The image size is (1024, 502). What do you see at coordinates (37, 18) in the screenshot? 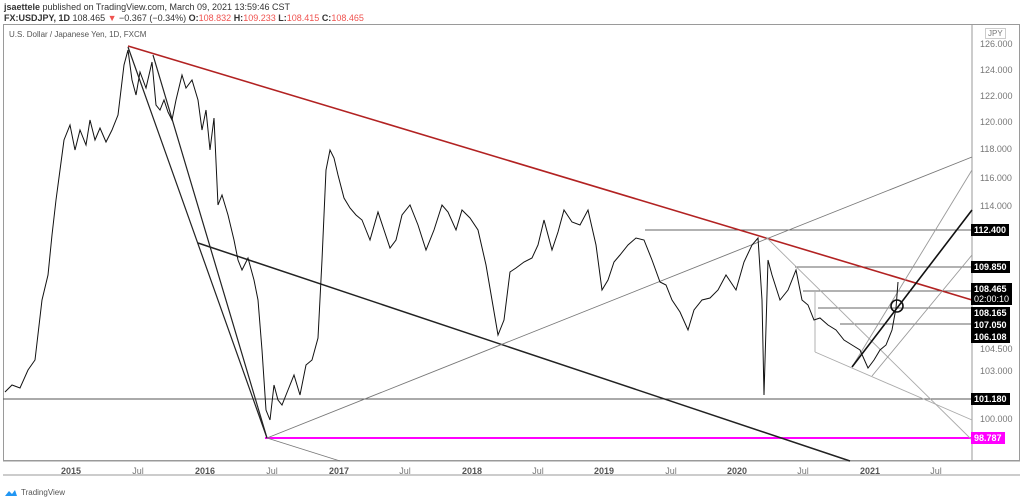
I see `symbol-label: FX:USDJPY, 1D` at bounding box center [37, 18].